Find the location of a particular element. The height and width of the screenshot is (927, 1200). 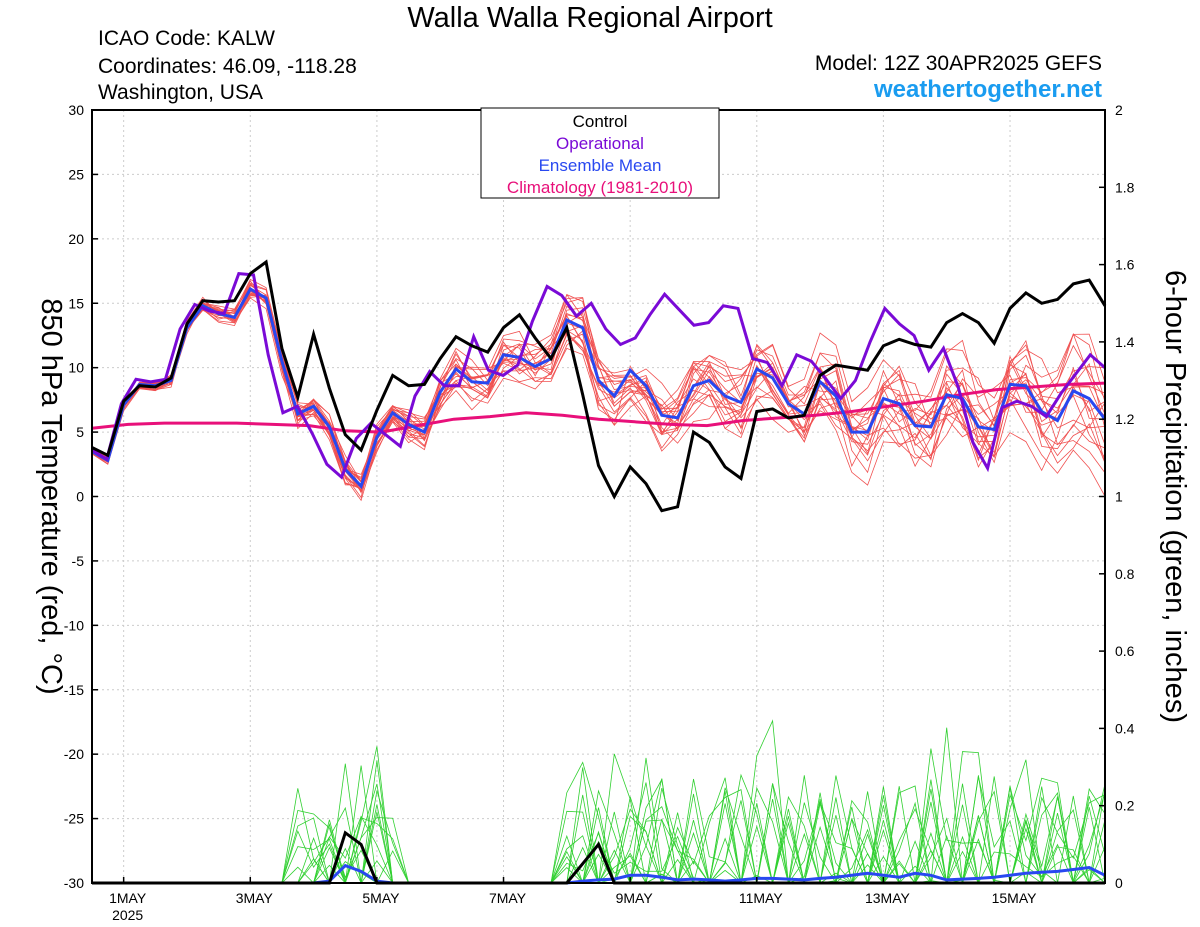

x-tick-label: 5MAY is located at coordinates (381, 898).